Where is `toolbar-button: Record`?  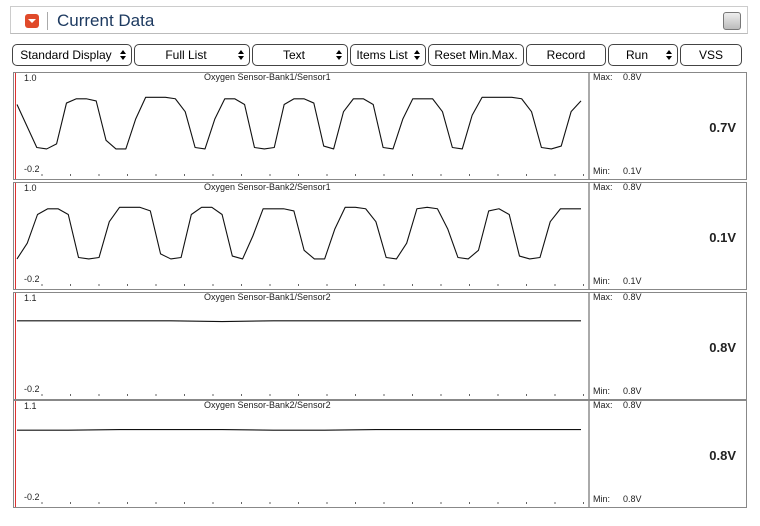 toolbar-button: Record is located at coordinates (566, 55).